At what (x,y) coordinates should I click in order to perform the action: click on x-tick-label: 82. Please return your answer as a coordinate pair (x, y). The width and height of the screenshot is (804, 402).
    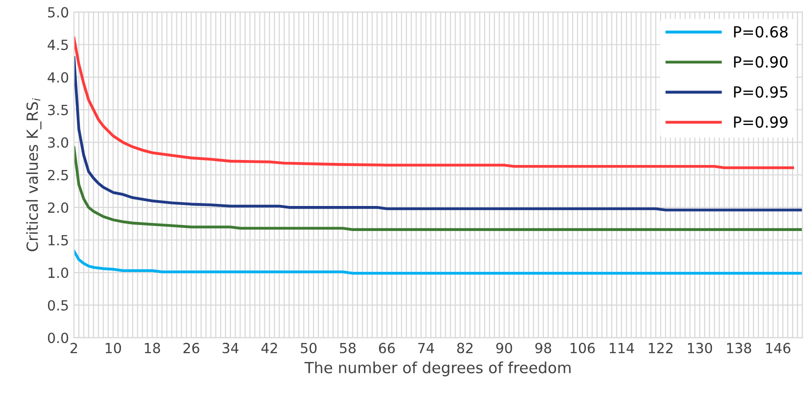
    Looking at the image, I should click on (465, 348).